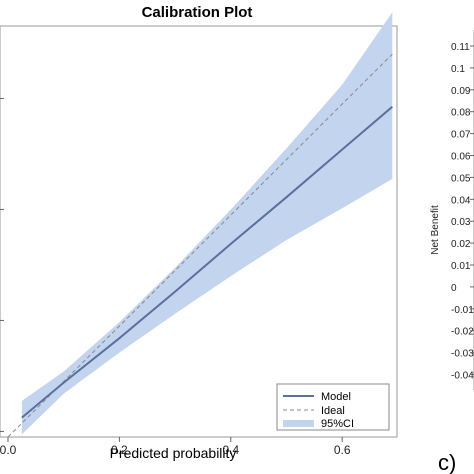 Image resolution: width=474 pixels, height=474 pixels. I want to click on x-tick-label: 0.2, so click(119, 450).